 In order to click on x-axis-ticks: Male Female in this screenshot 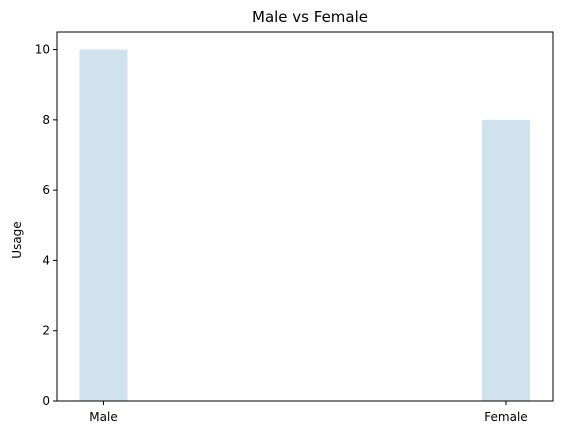, I will do `click(308, 412)`.